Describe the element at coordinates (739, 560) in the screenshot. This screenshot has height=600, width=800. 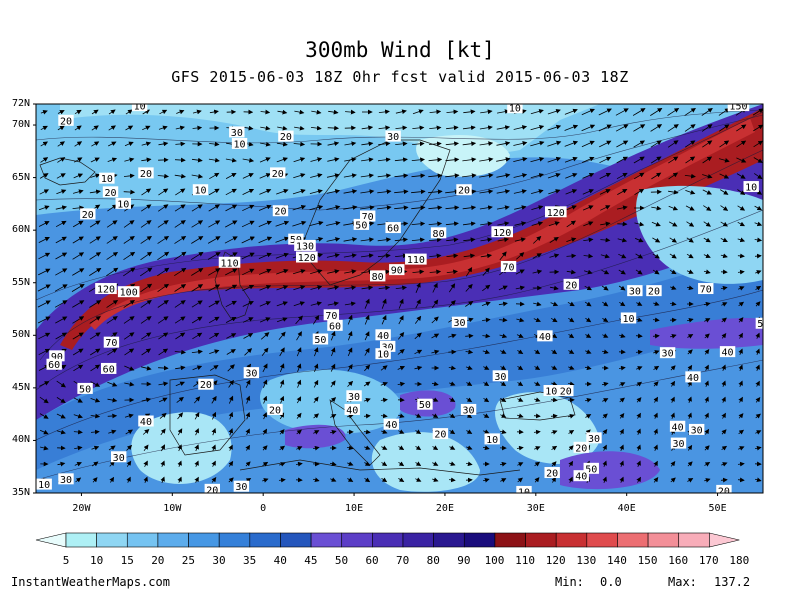
I see `colorbar-tick-label: 180` at that location.